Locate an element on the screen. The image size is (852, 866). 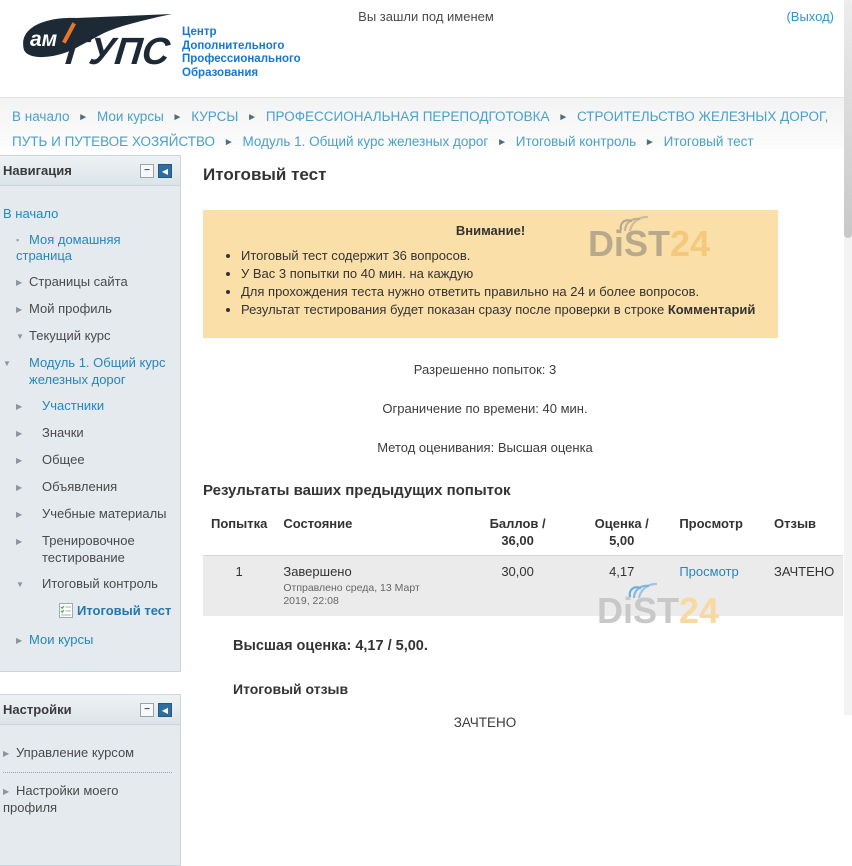
sidebar-item-course-administration: ▶ Управление курсом is located at coordinates (69, 752).